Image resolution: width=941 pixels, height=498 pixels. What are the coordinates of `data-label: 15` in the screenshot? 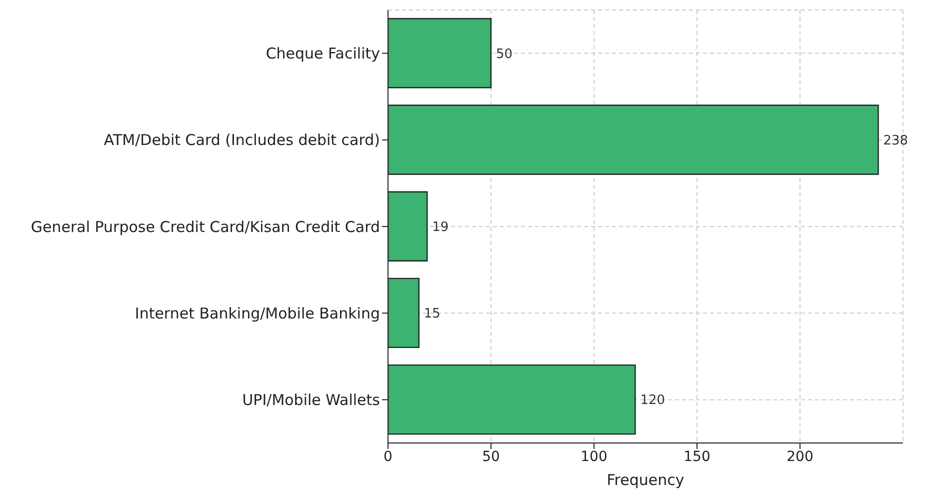 It's located at (432, 314).